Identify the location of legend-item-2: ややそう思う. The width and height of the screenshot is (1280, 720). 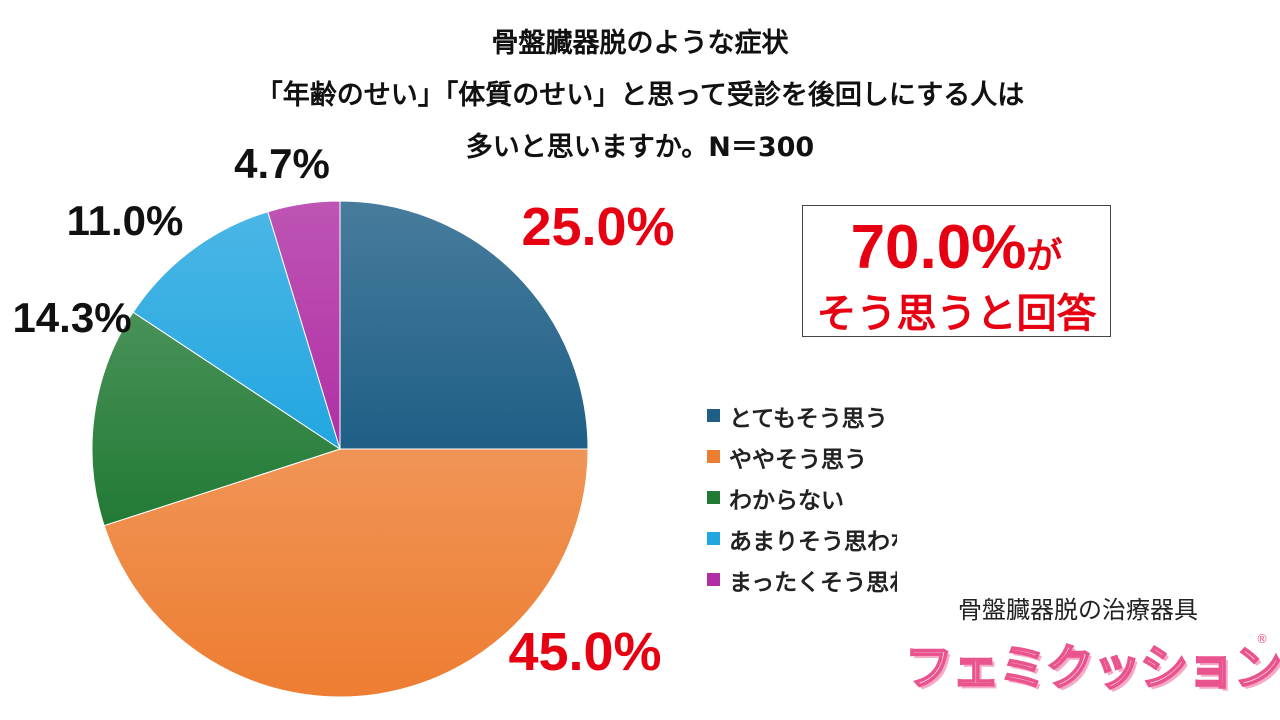
(802, 456).